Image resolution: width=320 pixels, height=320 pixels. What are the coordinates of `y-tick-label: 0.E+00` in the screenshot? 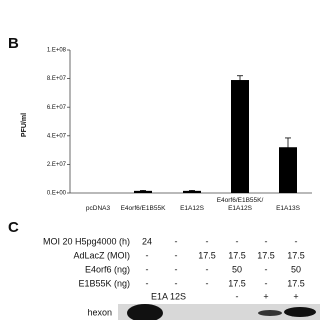 It's located at (57, 194).